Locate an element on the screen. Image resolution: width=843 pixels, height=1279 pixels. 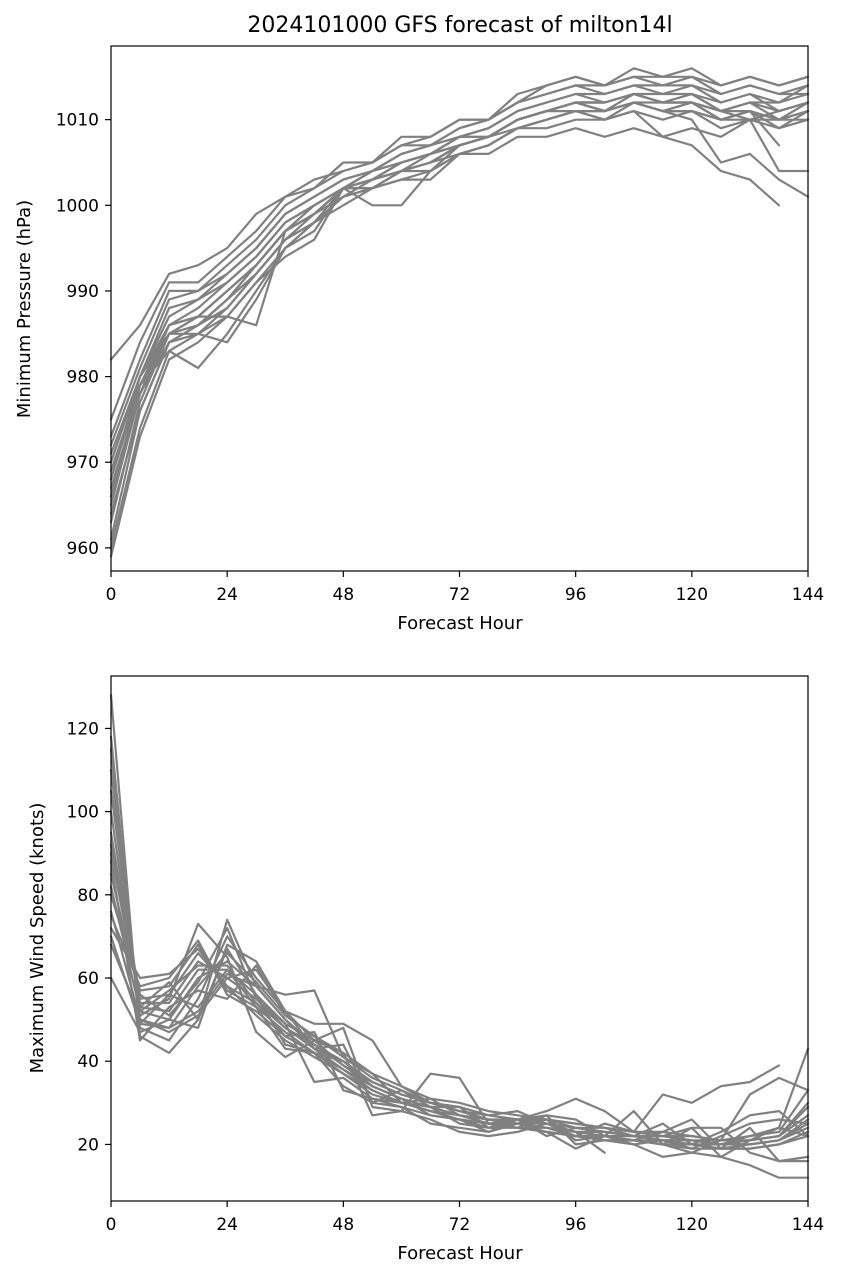
bottom-y-tick-label: 40 is located at coordinates (88, 1062).